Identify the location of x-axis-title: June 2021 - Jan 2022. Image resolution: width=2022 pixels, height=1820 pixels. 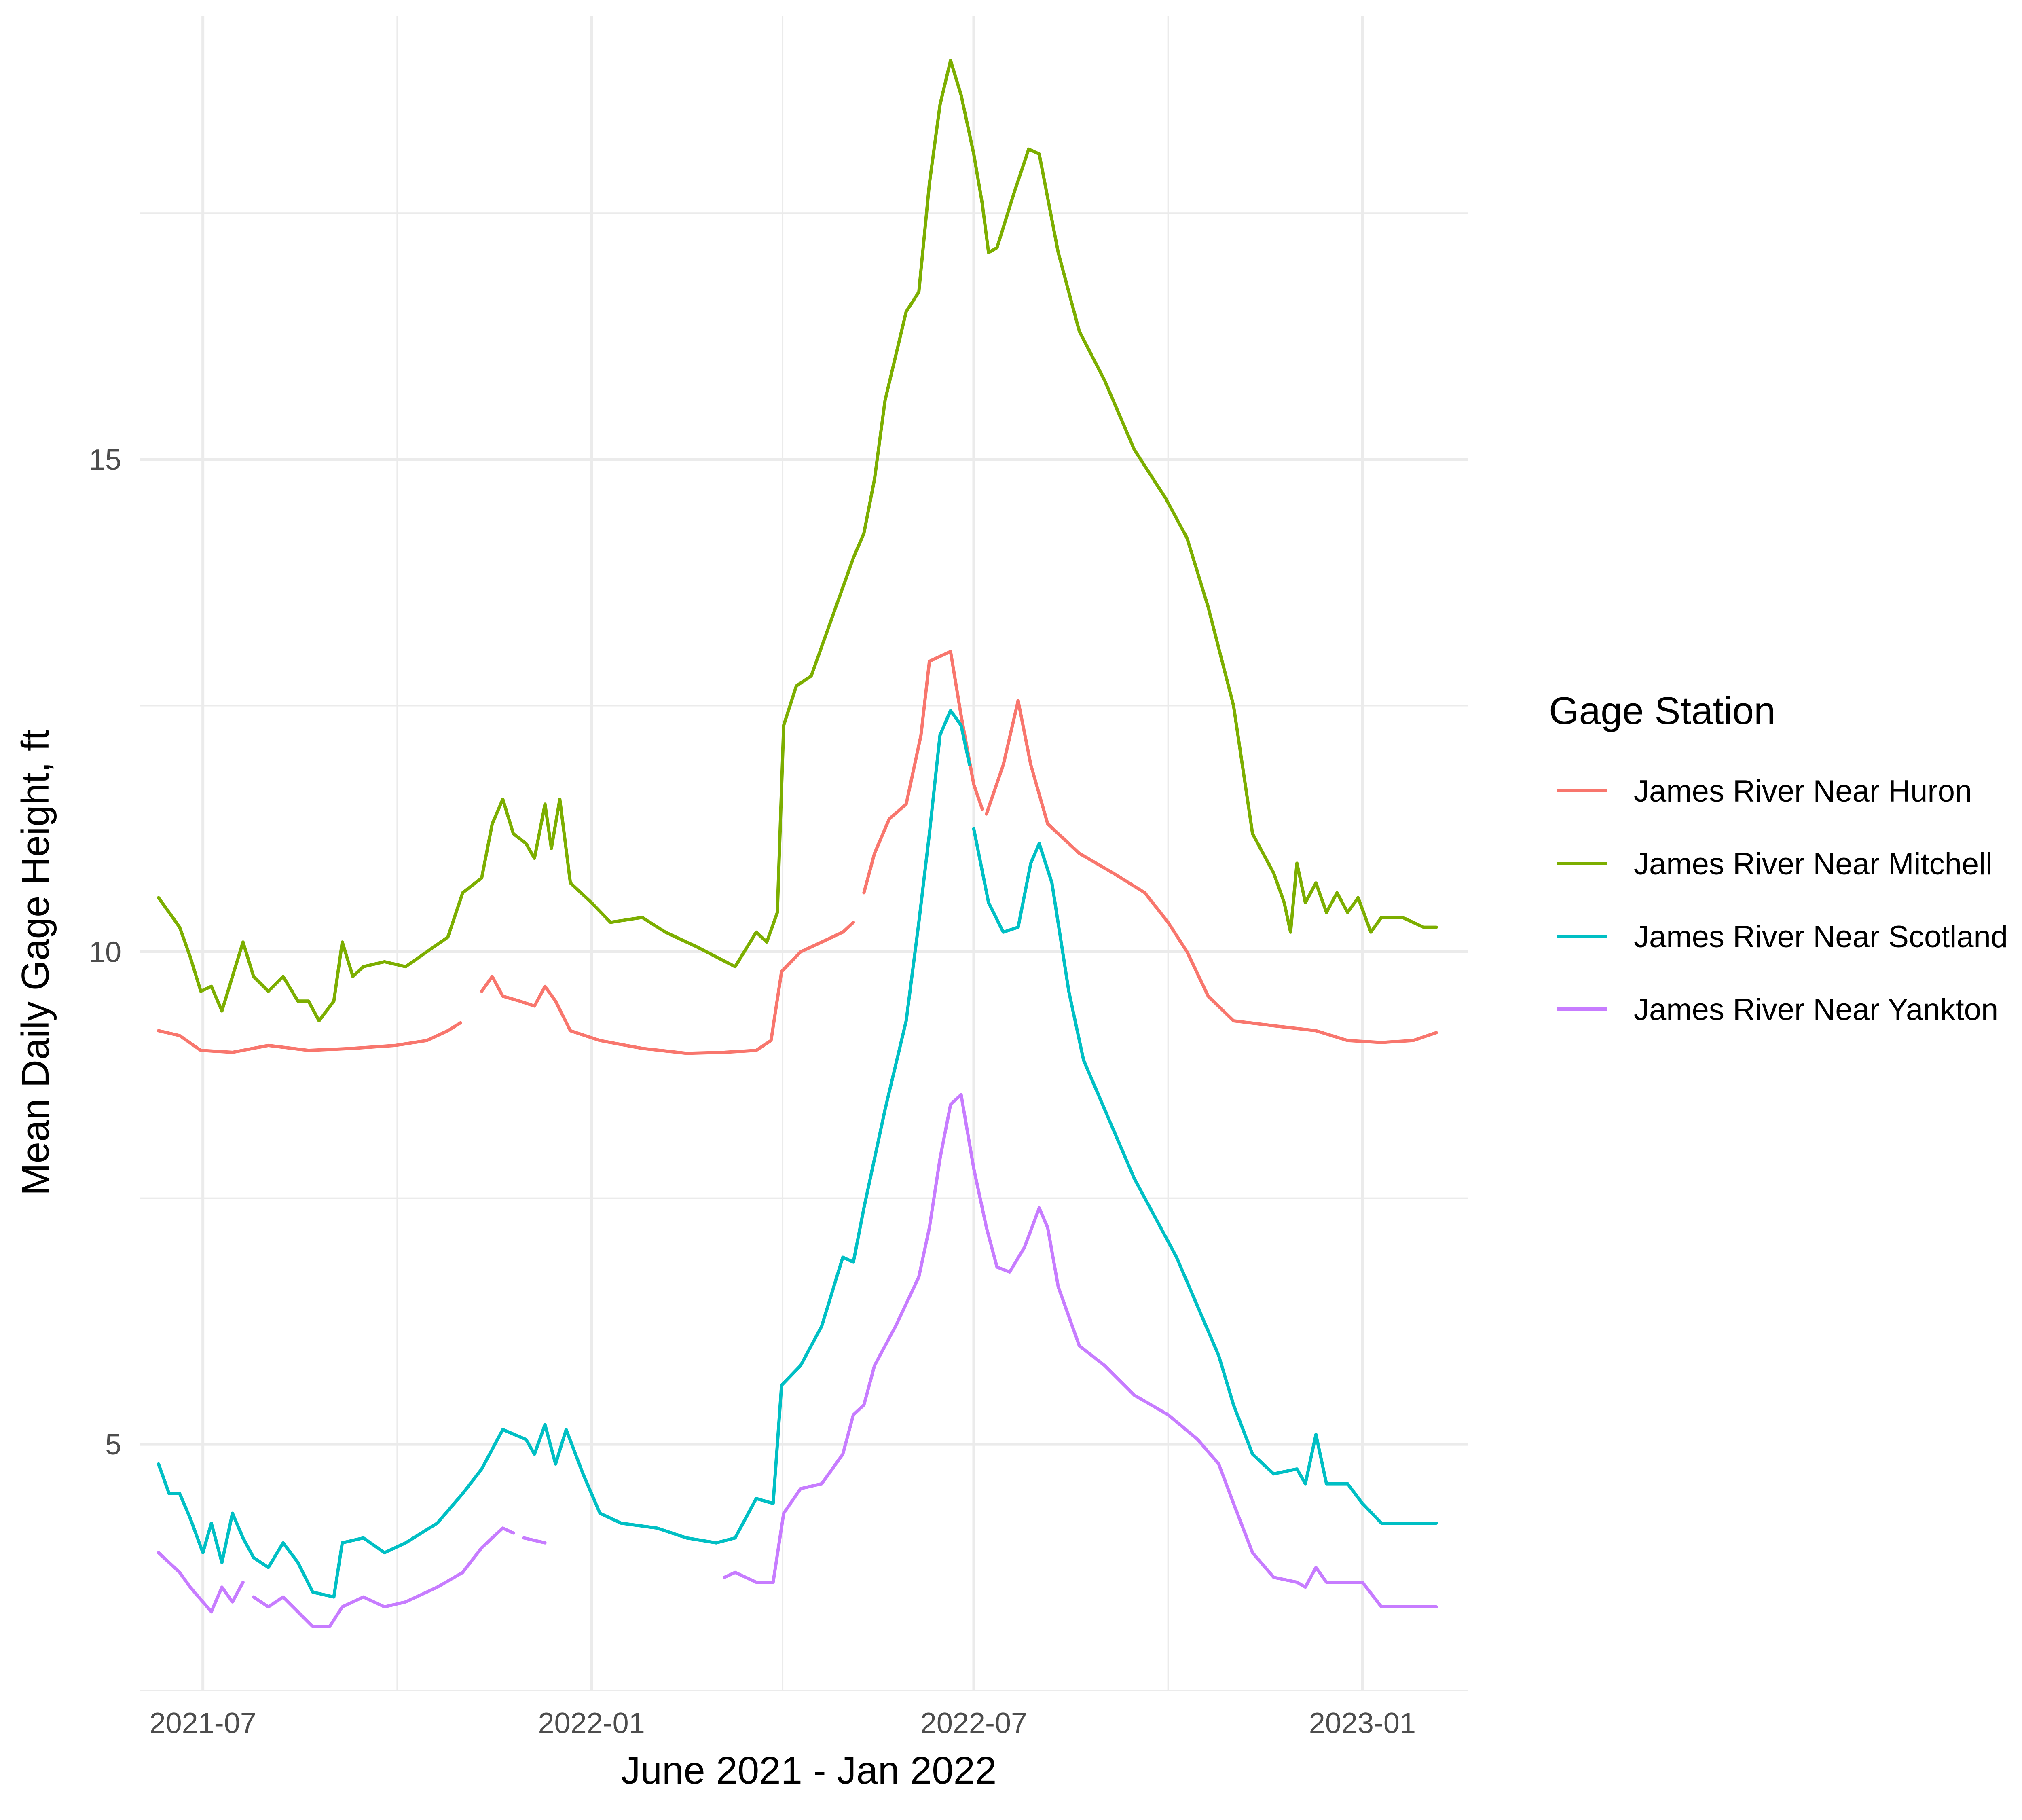
(809, 1770).